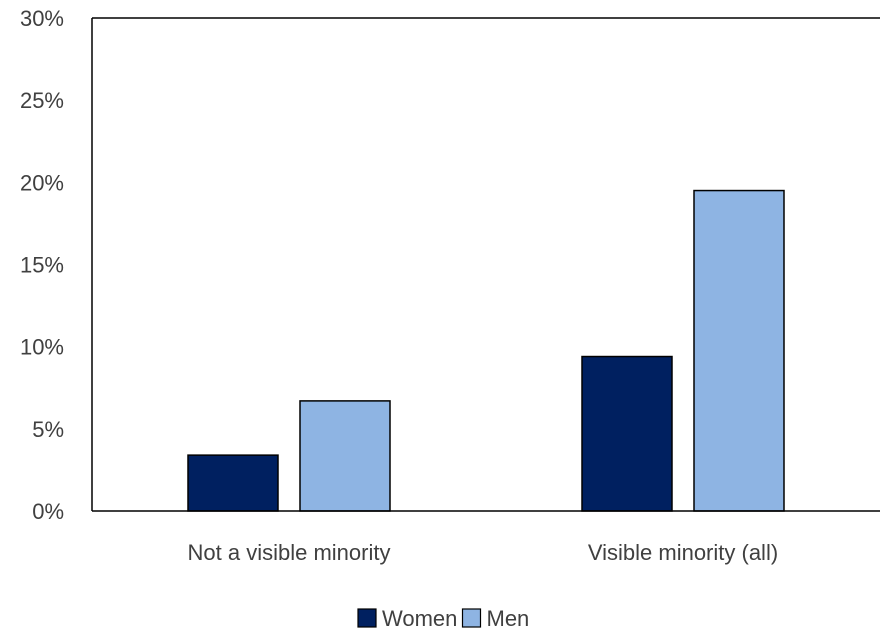 Image resolution: width=882 pixels, height=644 pixels. I want to click on x-category-label: Not a visible minority, so click(289, 552).